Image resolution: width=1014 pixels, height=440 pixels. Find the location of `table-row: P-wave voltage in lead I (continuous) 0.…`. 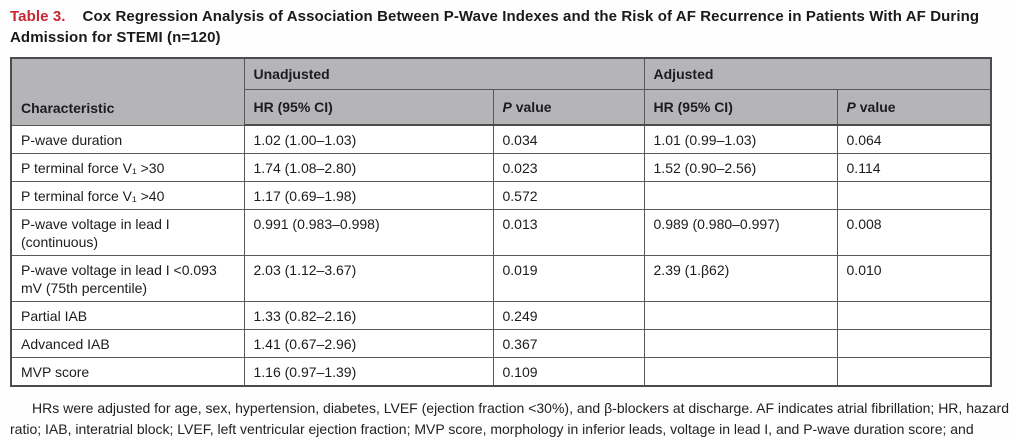

table-row: P-wave voltage in lead I (continuous) 0.… is located at coordinates (501, 232).